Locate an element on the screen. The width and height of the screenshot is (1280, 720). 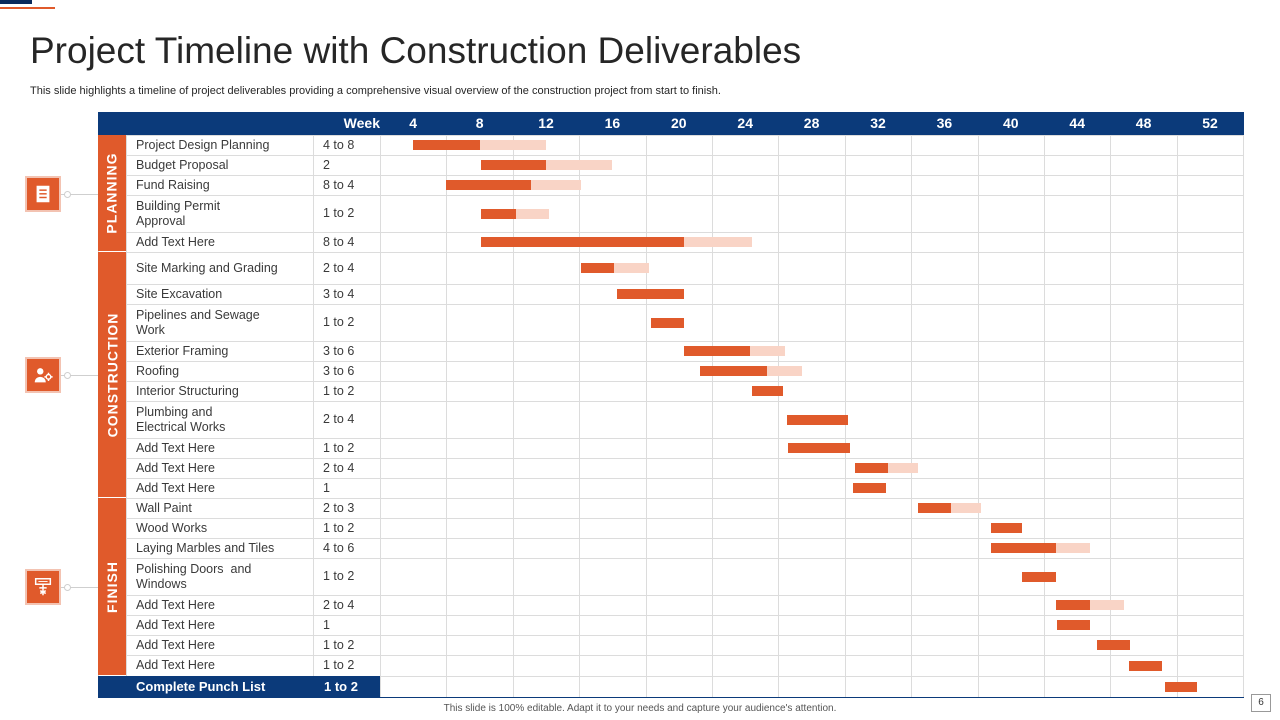
phase-band-construction is located at coordinates (112, 374).